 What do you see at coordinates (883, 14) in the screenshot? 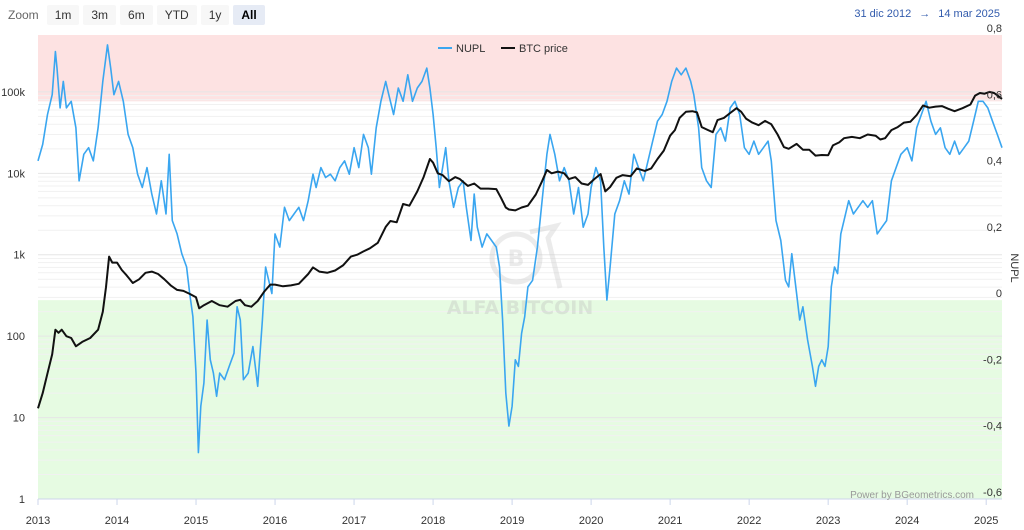
I see `range-from: 31 dic 2012` at bounding box center [883, 14].